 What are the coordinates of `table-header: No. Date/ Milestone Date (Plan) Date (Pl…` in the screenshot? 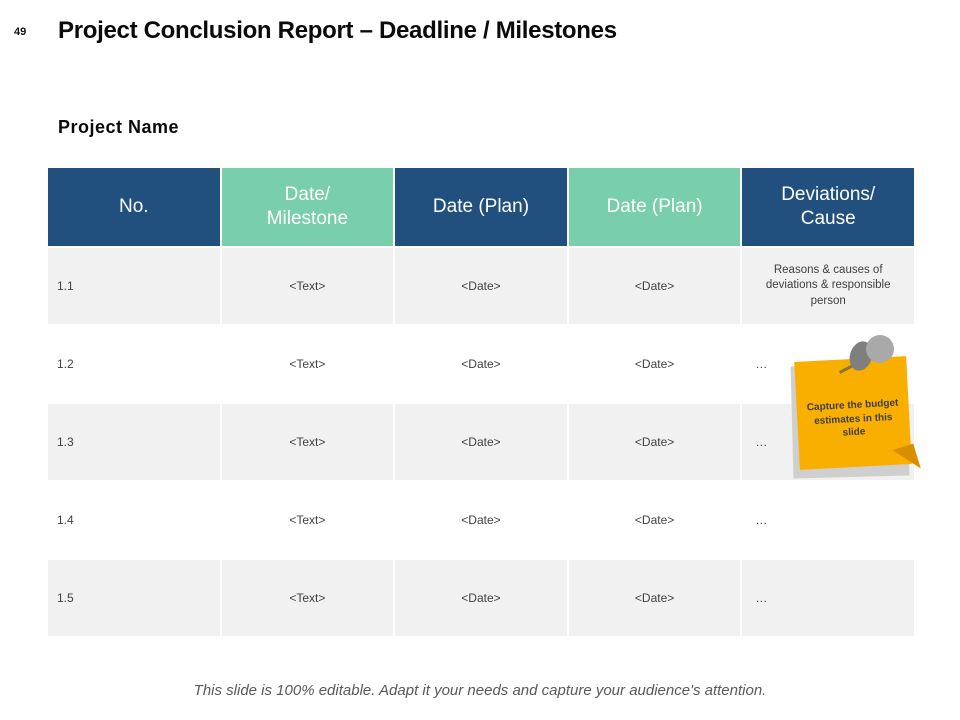 It's located at (481, 207).